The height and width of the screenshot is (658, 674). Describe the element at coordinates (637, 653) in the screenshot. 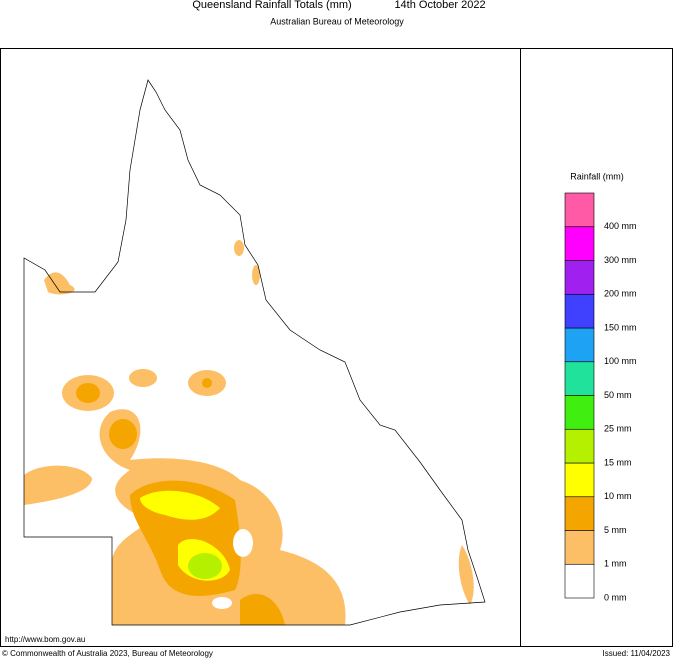

I see `issued: Issued: 11/04/2023` at that location.